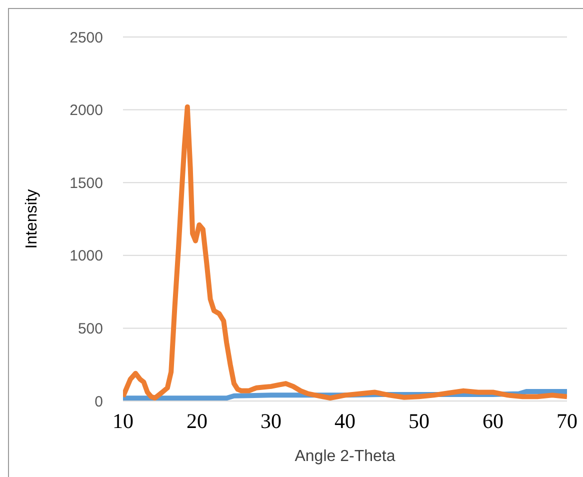 The height and width of the screenshot is (477, 583). What do you see at coordinates (32, 219) in the screenshot?
I see `y-axis-title: Intensity` at bounding box center [32, 219].